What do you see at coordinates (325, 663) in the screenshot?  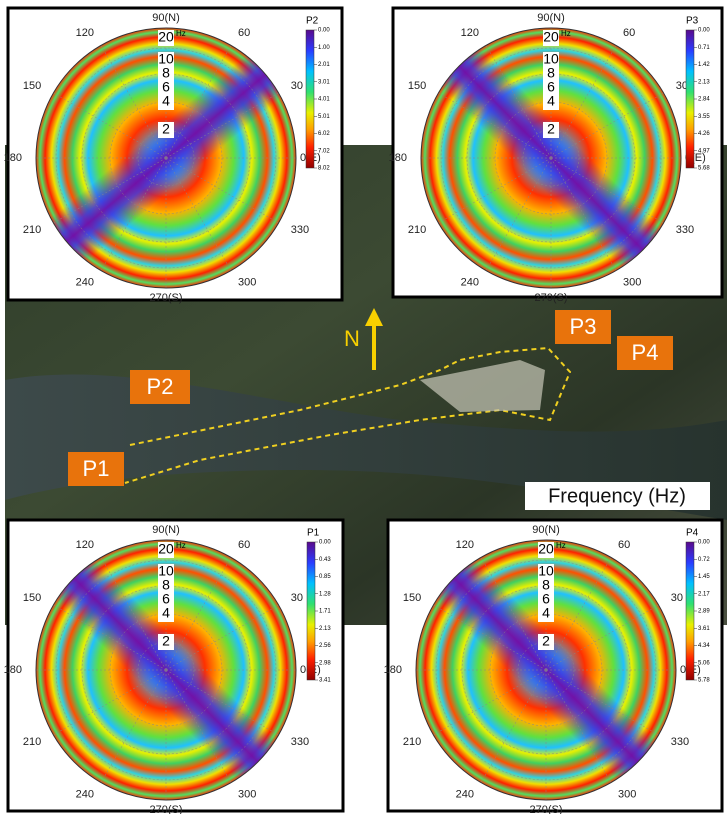 I see `colorbar-tick-label: 2.98` at bounding box center [325, 663].